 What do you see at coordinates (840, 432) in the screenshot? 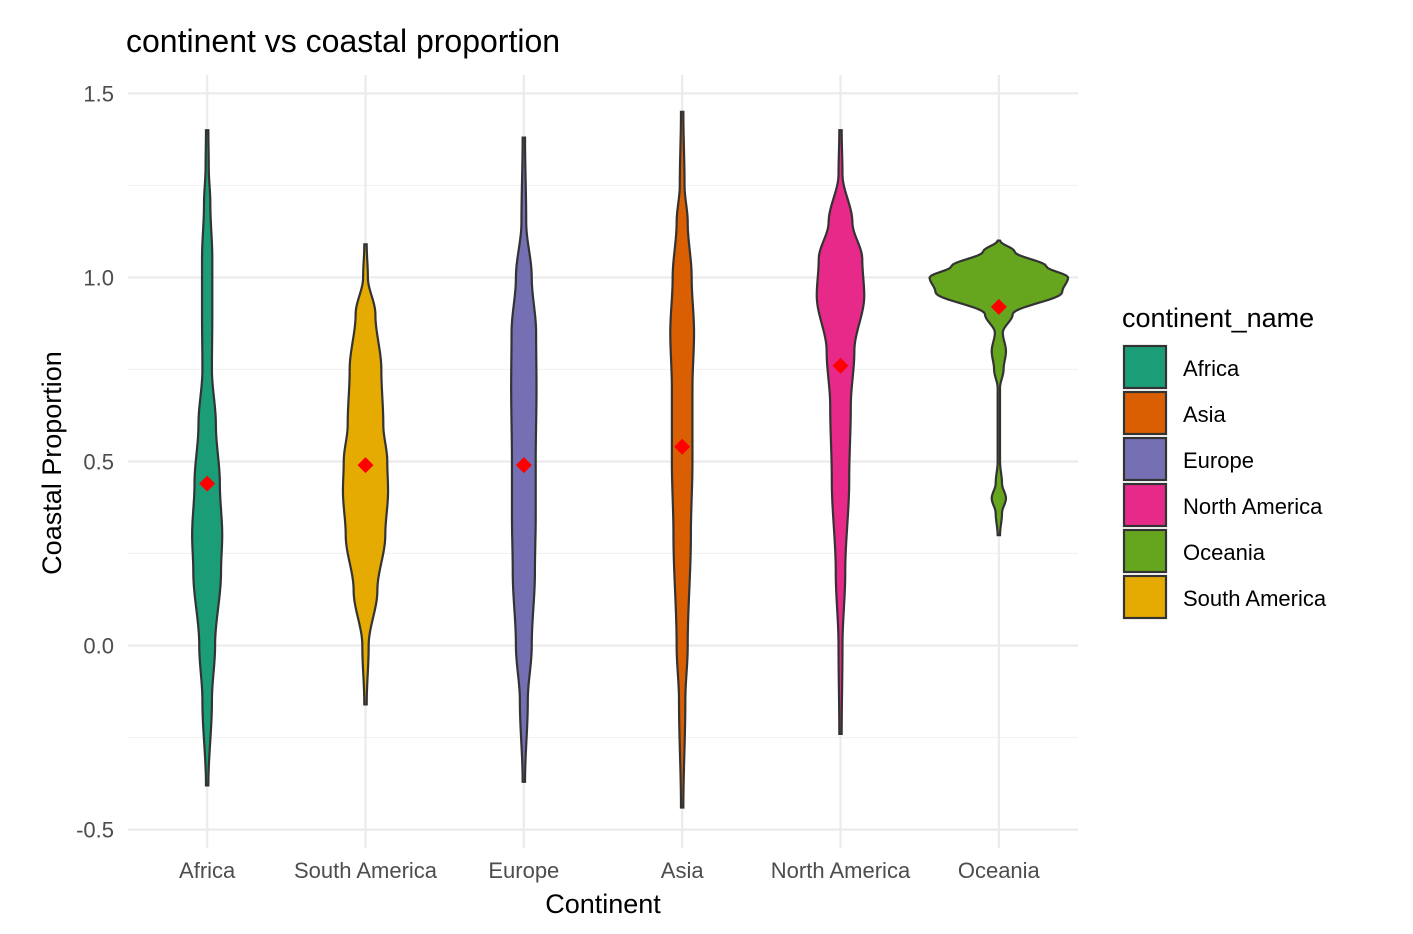
I see `violin-north-america` at bounding box center [840, 432].